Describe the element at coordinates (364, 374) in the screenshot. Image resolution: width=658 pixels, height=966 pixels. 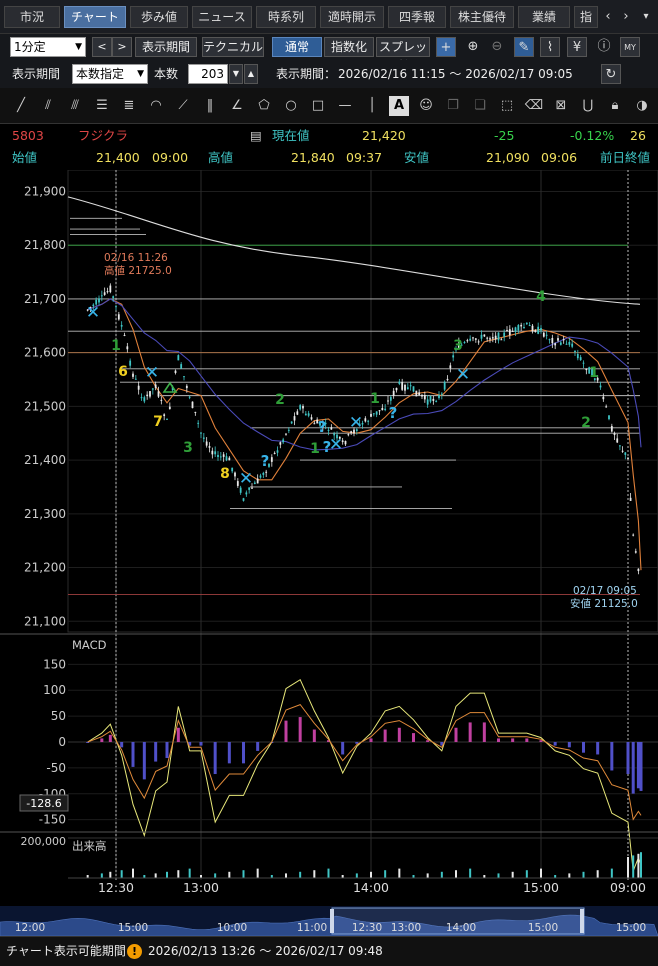
I see `ma-mid-line` at that location.